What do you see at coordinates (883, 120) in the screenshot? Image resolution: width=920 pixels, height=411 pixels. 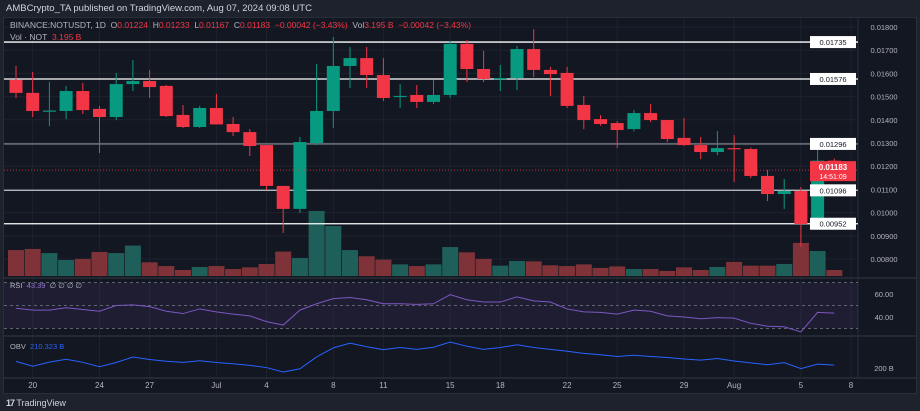 I see `price-tick-label: 0.01400` at bounding box center [883, 120].